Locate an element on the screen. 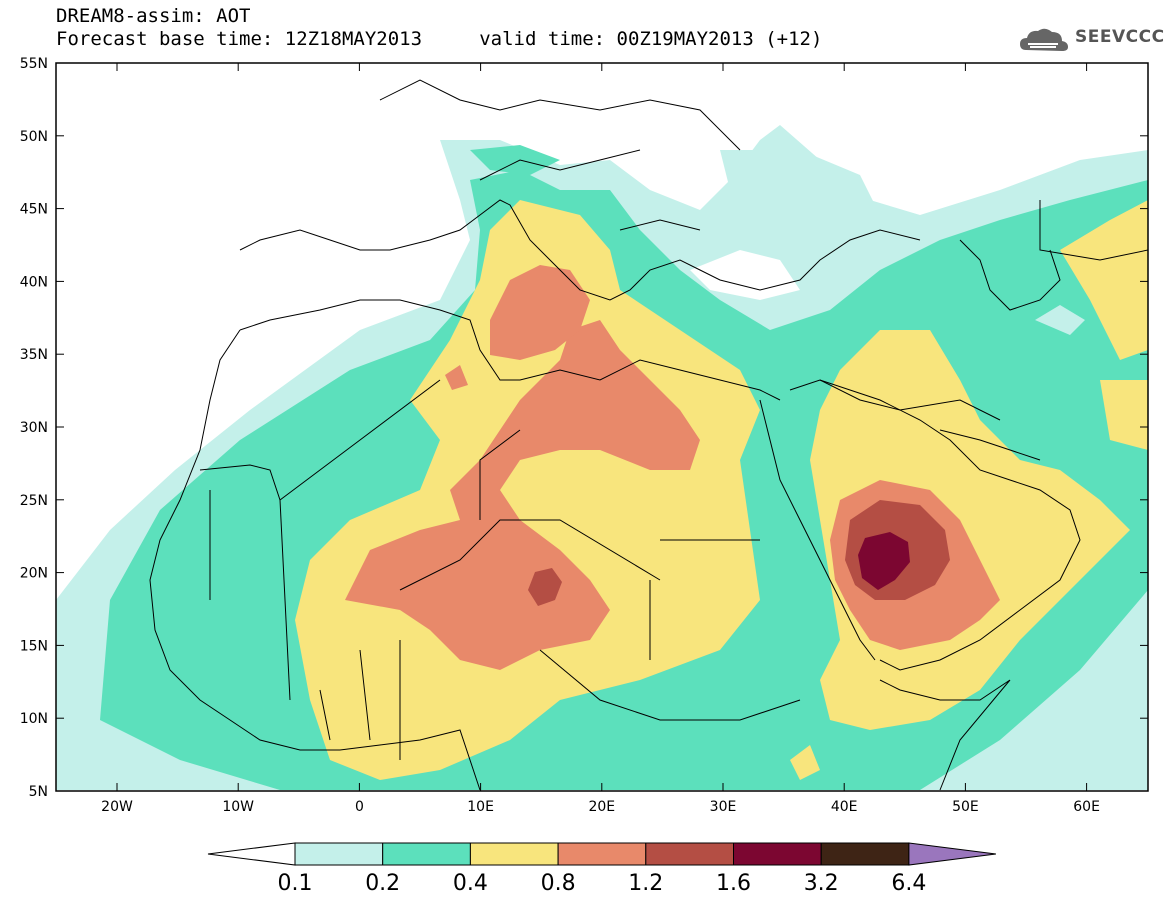 This screenshot has width=1165, height=905. colorbar-under-triangle is located at coordinates (251, 854).